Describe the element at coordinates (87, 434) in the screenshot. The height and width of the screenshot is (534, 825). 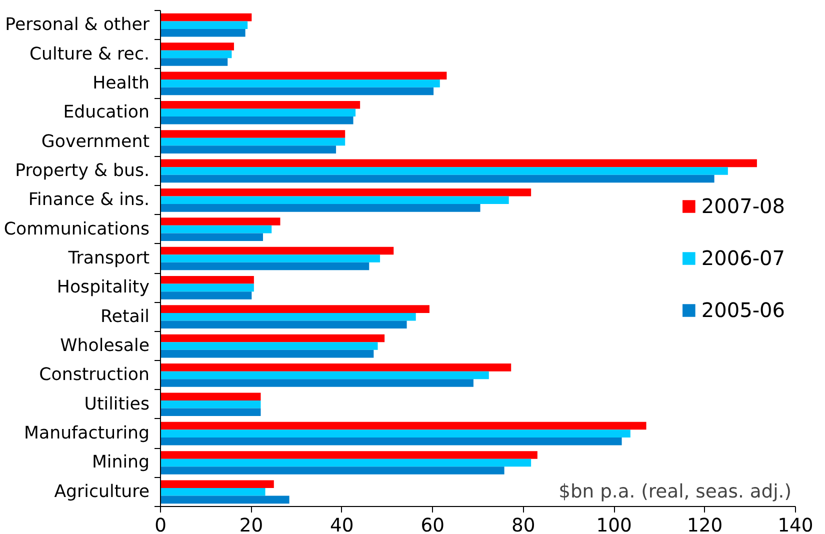
I see `y-tick-label: Manufacturing` at that location.